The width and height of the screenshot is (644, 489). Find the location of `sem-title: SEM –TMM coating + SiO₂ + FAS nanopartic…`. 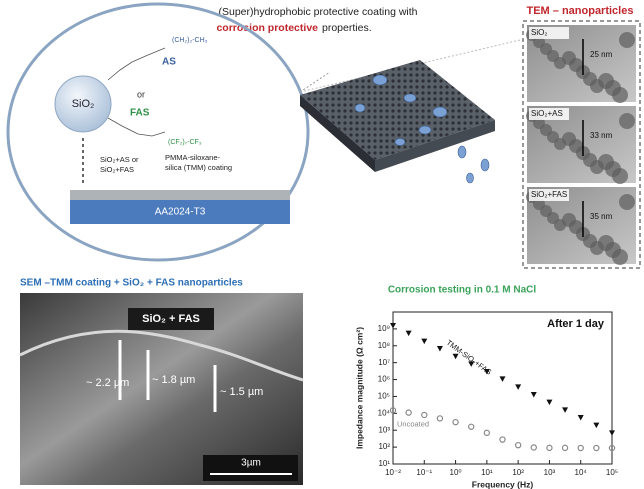

sem-title: SEM –TMM coating + SiO₂ + FAS nanopartic… is located at coordinates (131, 283).